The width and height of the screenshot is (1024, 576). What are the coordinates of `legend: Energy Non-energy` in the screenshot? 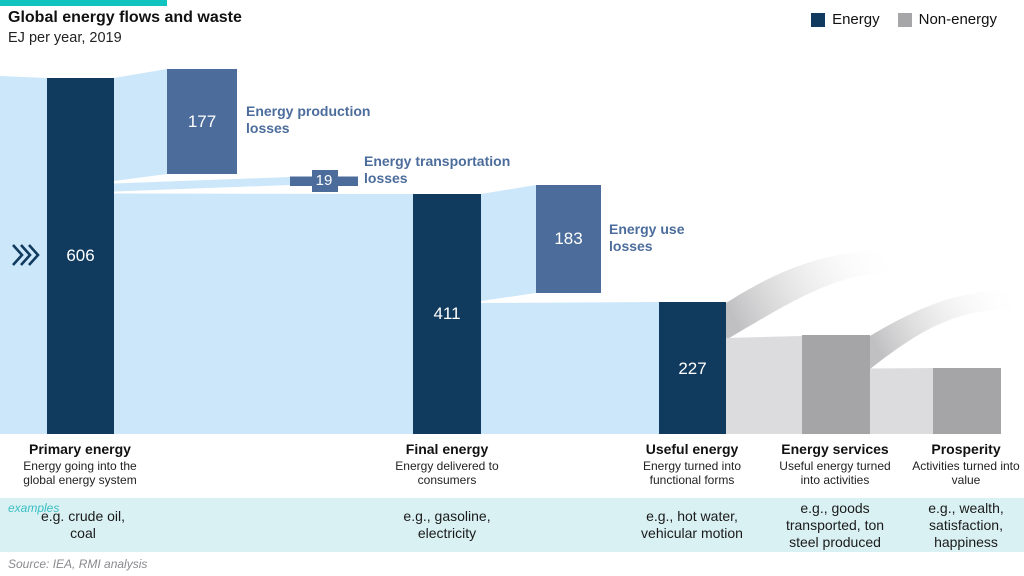 It's located at (904, 19).